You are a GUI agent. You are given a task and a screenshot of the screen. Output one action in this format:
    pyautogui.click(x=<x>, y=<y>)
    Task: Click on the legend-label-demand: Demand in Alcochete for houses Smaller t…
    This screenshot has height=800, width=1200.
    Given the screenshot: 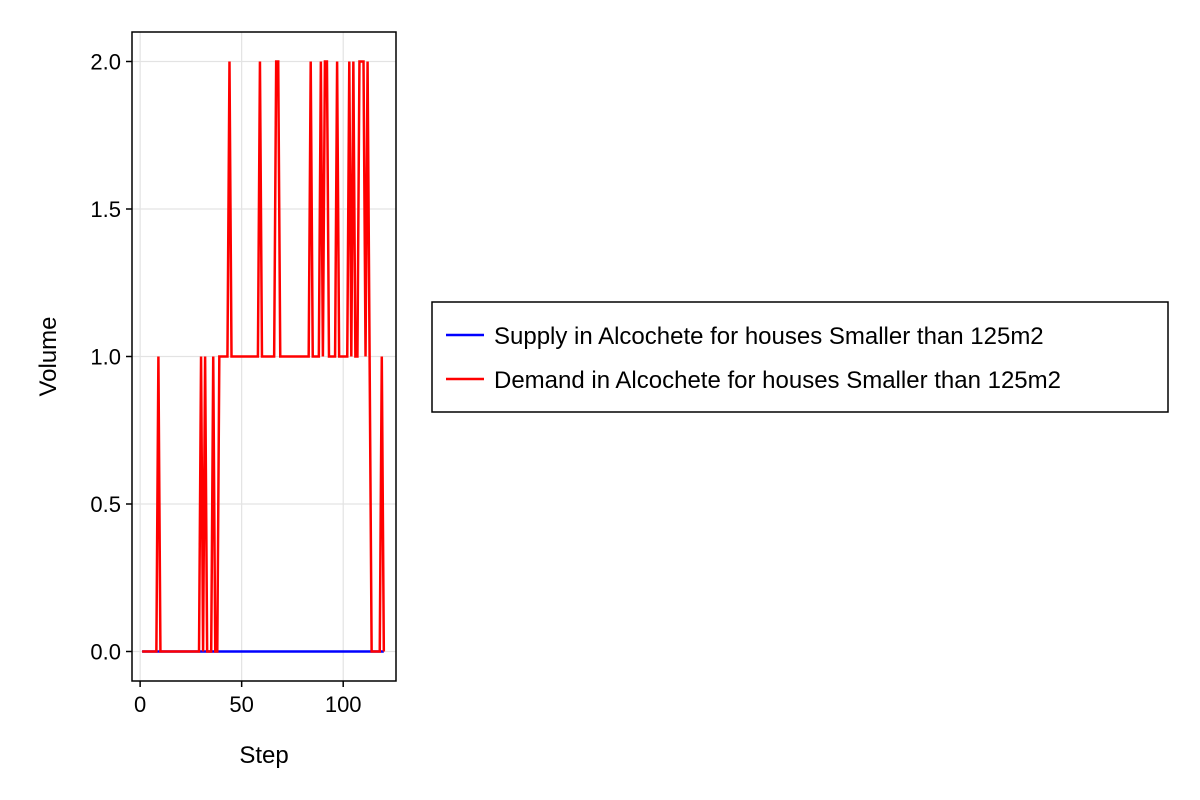 What is the action you would take?
    pyautogui.click(x=777, y=380)
    